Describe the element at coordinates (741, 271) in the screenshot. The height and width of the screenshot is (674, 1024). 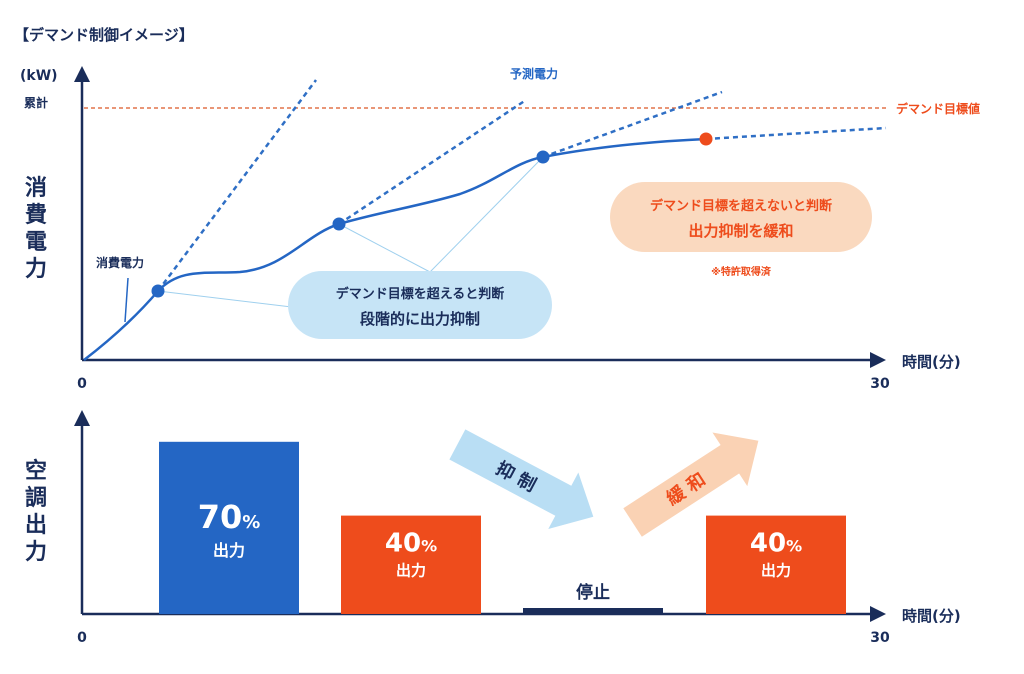
I see `patent-note: ※特許取得済` at that location.